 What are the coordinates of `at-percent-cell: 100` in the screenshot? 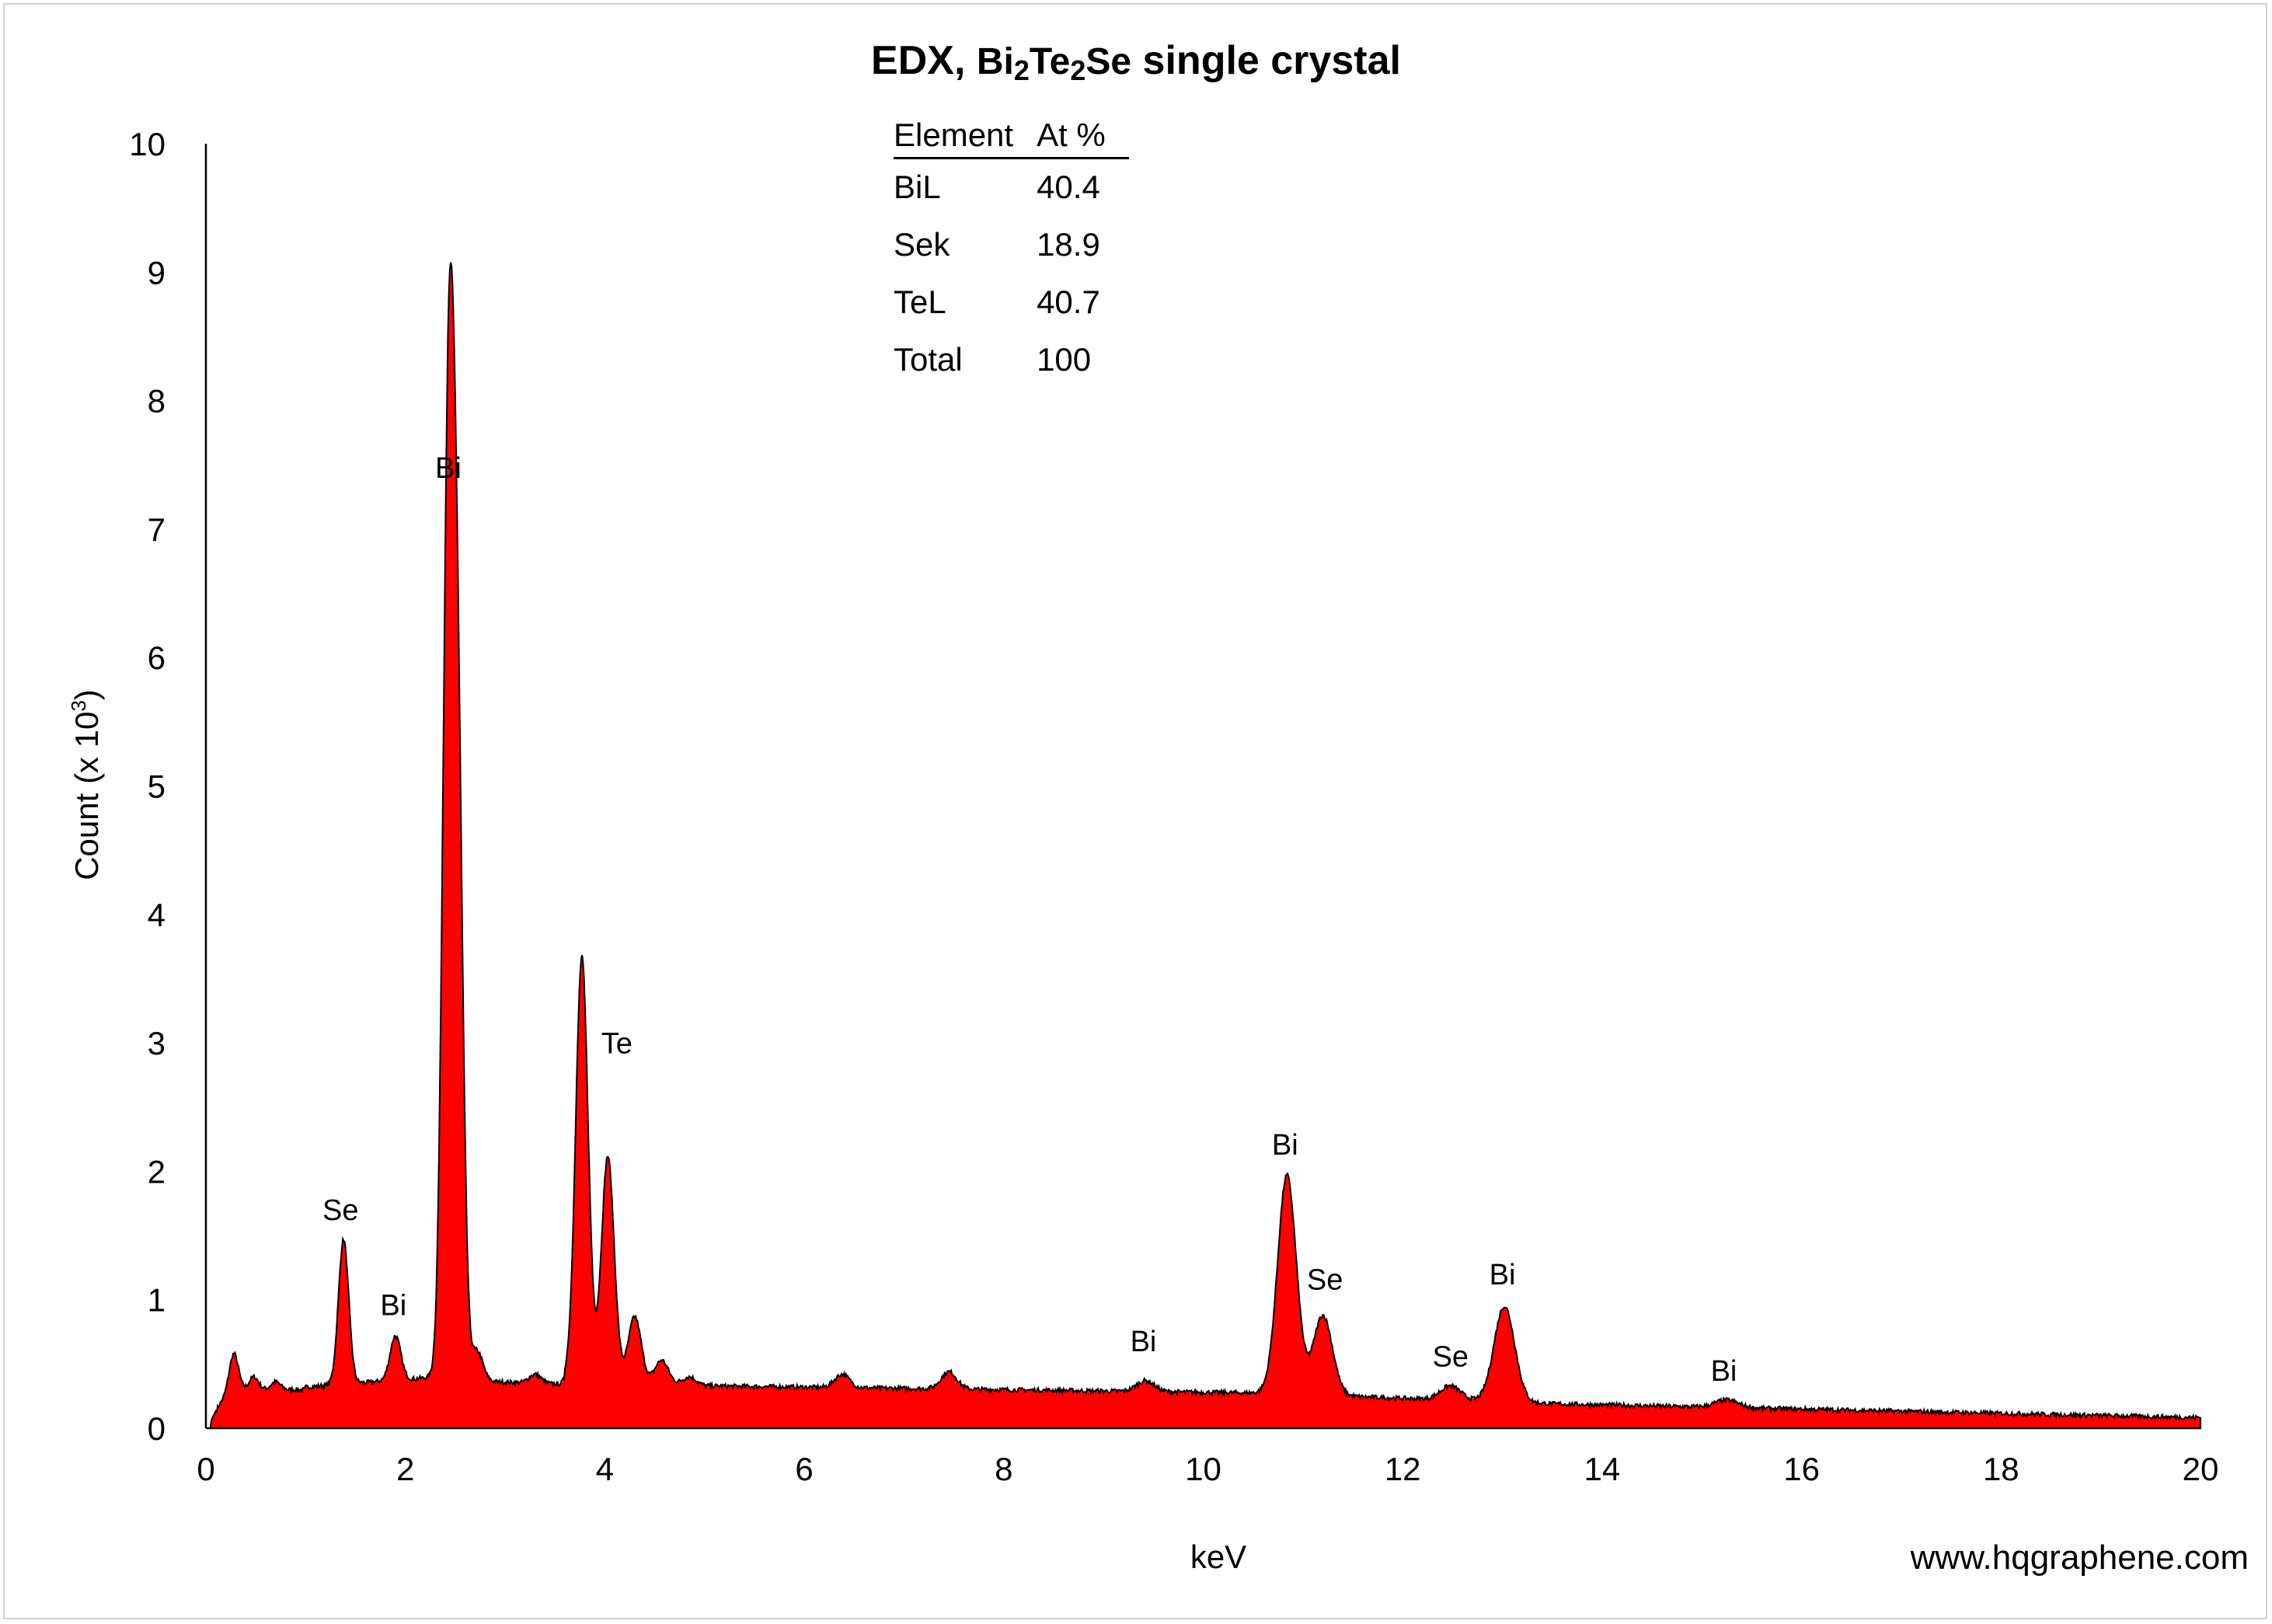 It's located at (1064, 359).